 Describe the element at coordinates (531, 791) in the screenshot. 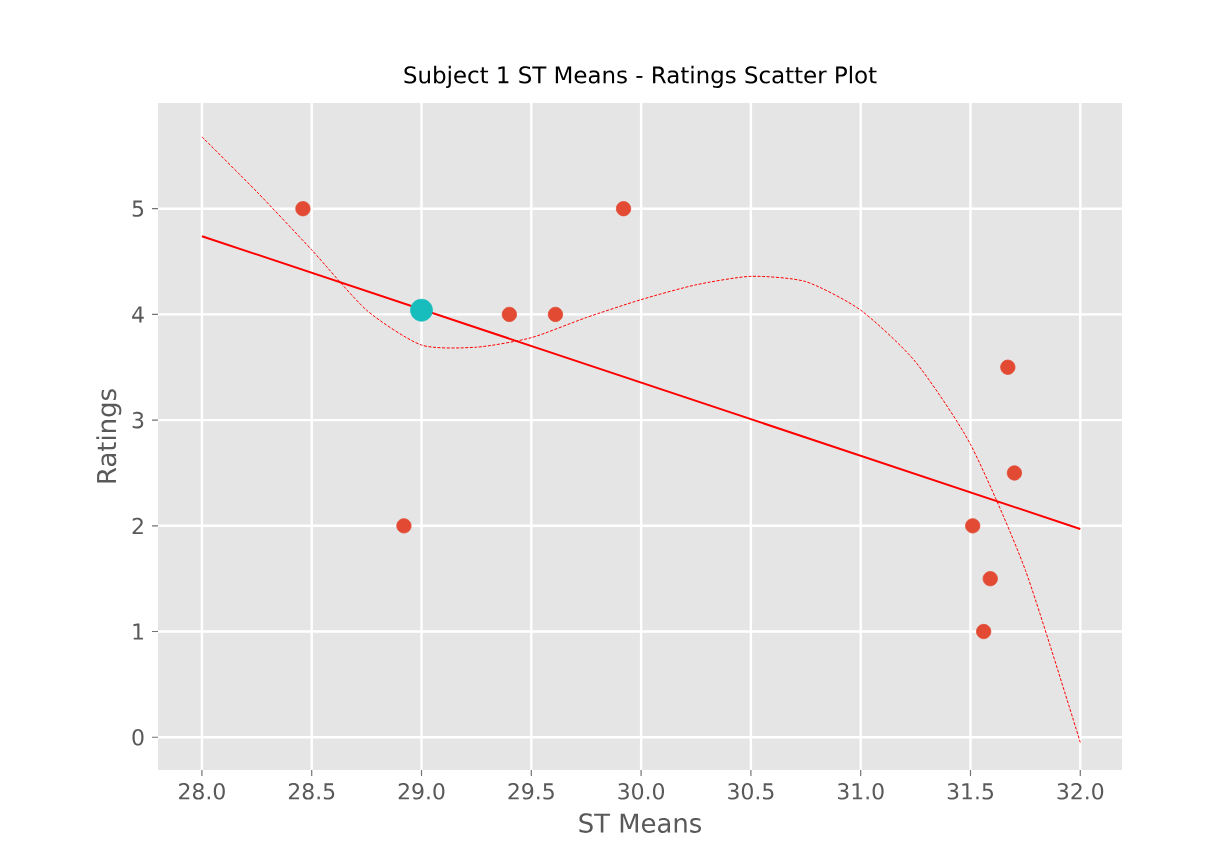

I see `x-tick-label: 29.5` at that location.